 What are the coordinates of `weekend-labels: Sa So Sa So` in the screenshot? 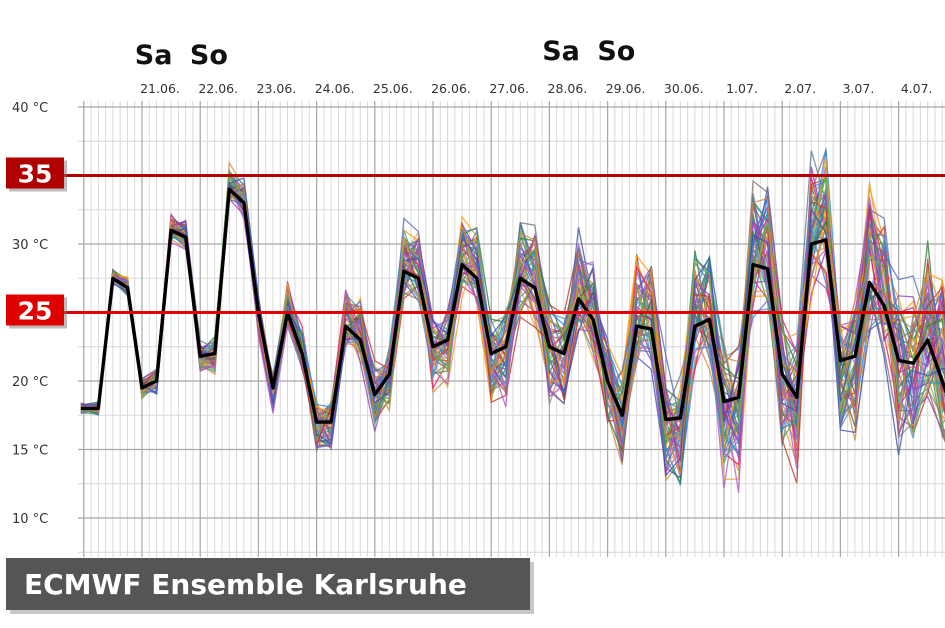 It's located at (385, 53).